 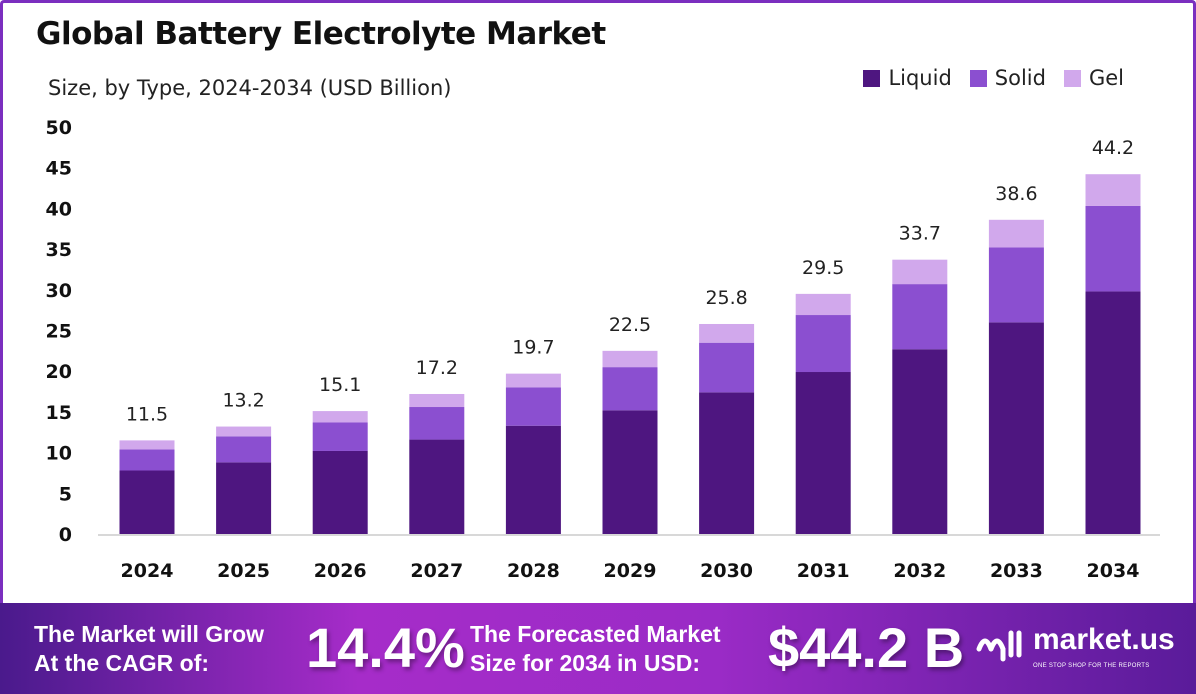 What do you see at coordinates (1113, 190) in the screenshot?
I see `bar-segment-gel-2034` at bounding box center [1113, 190].